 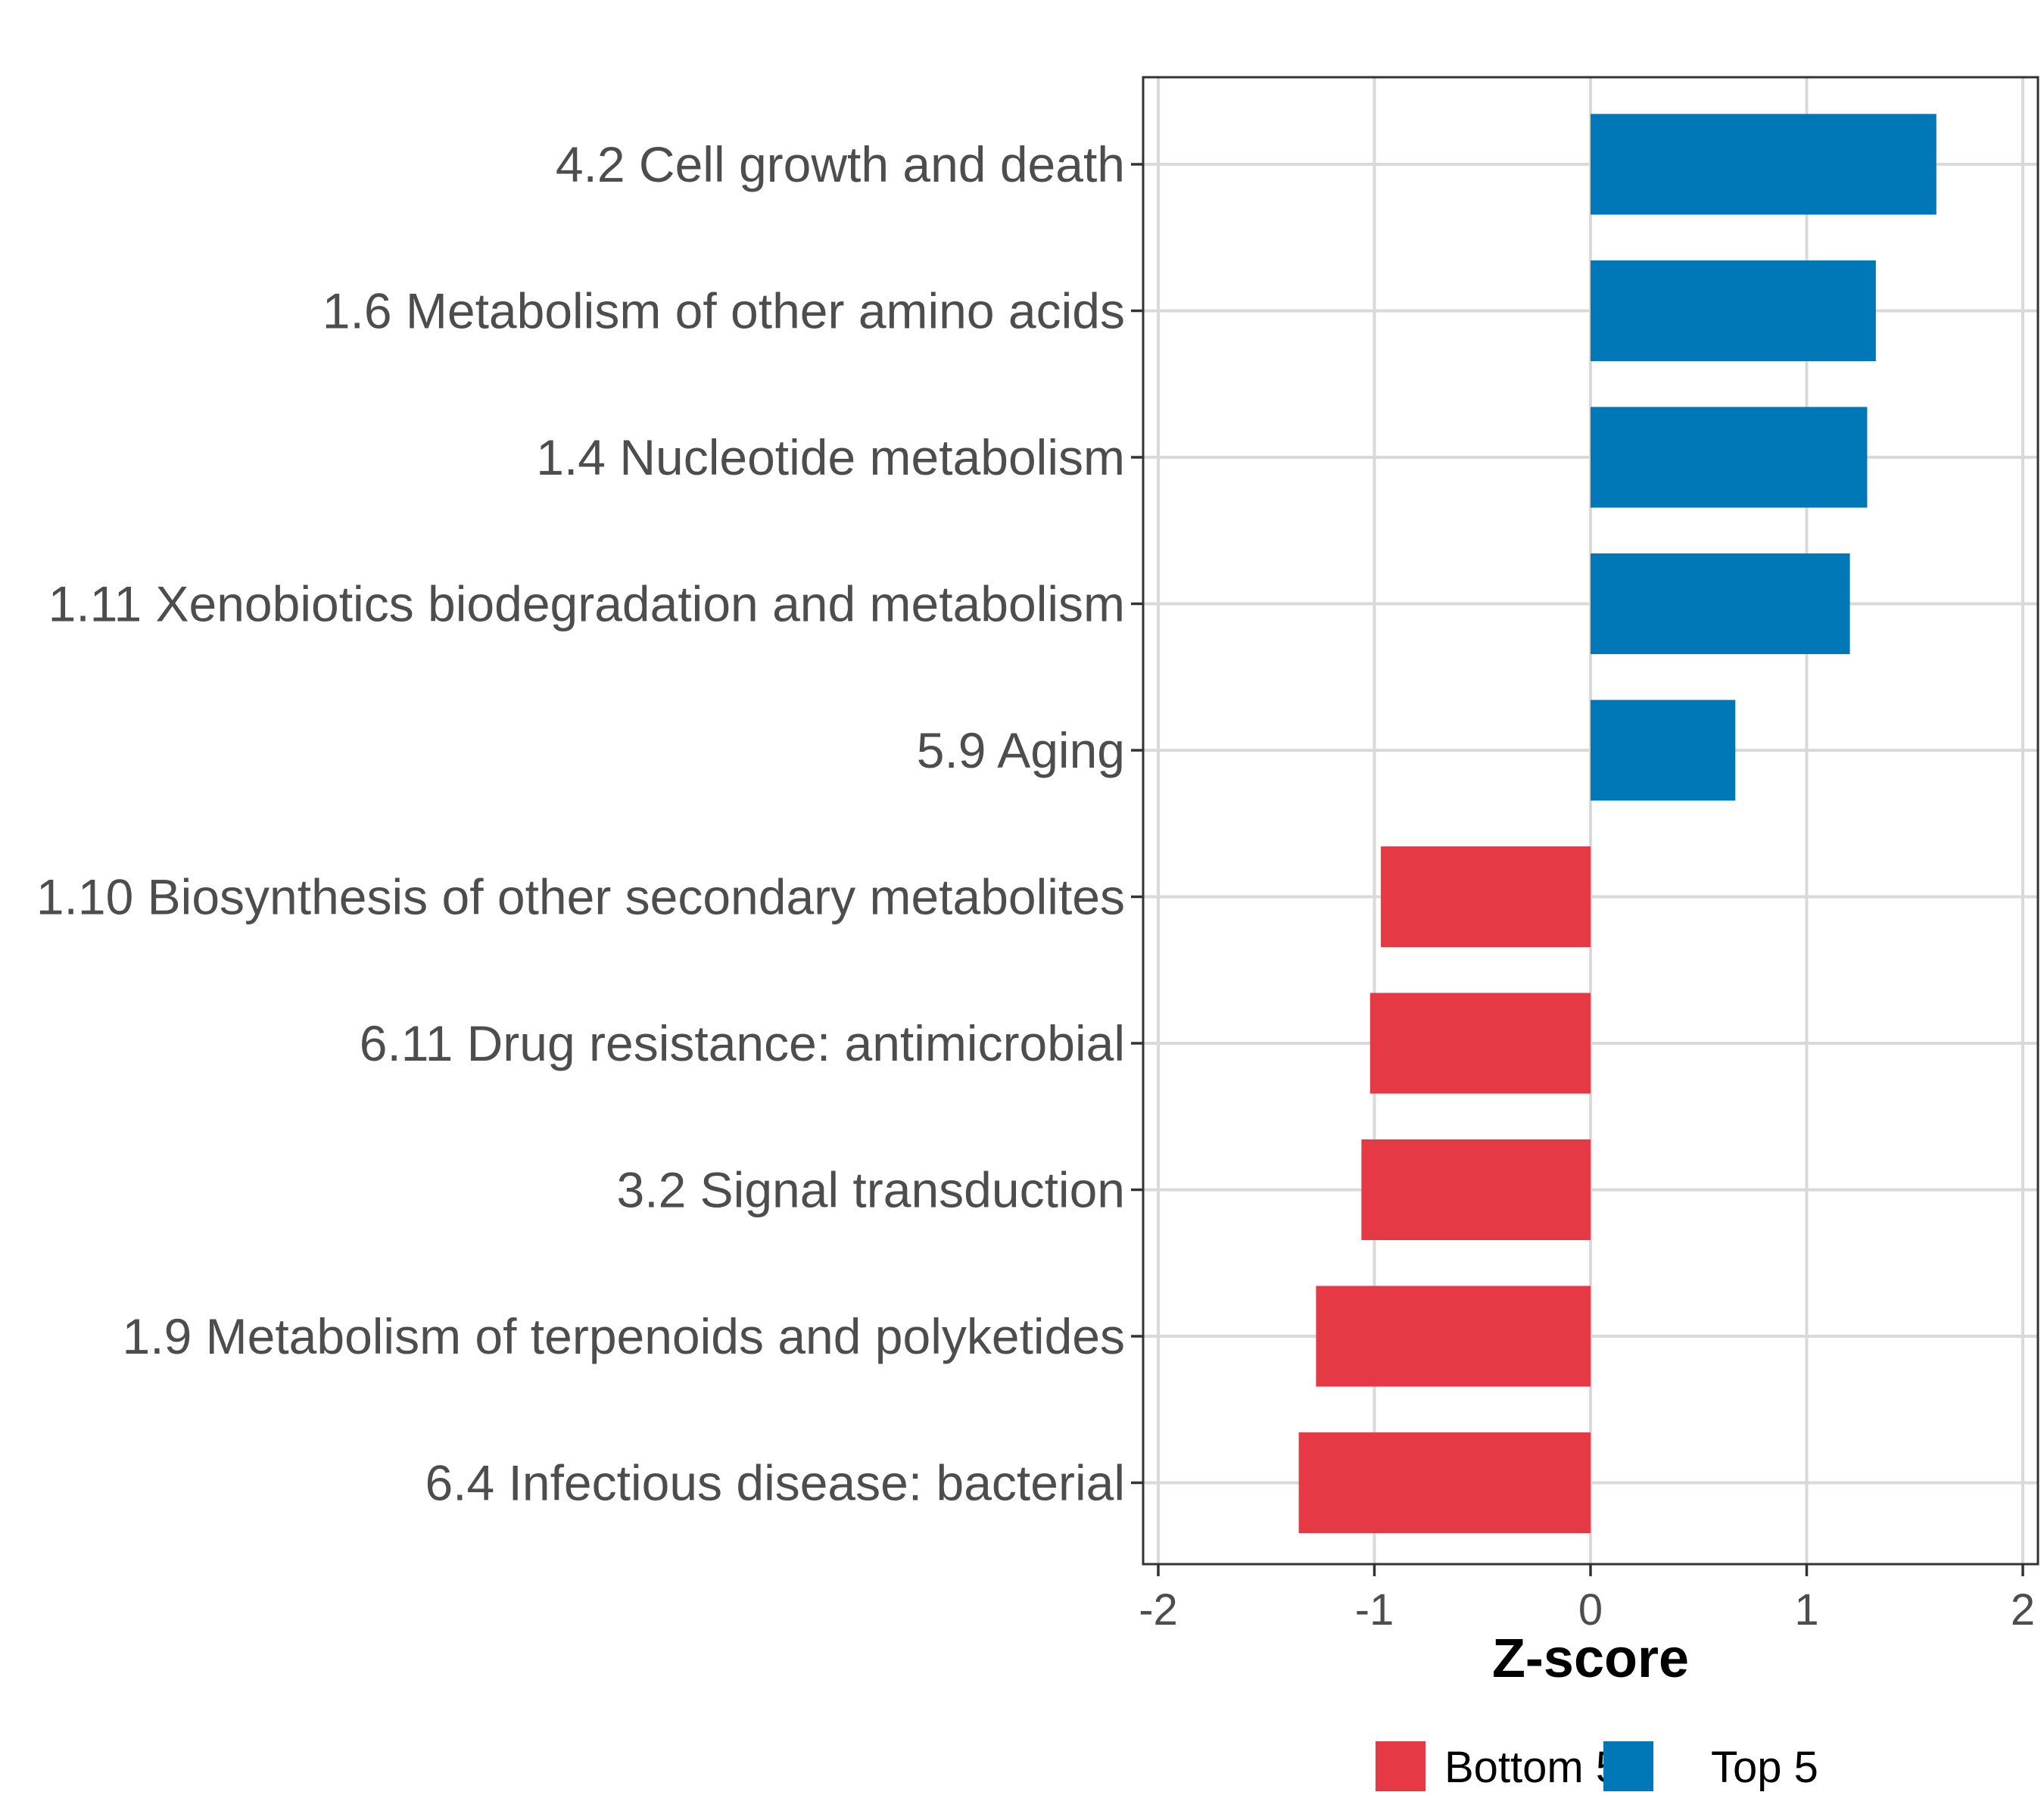 I want to click on x-tick-label: 2, so click(x=2023, y=1610).